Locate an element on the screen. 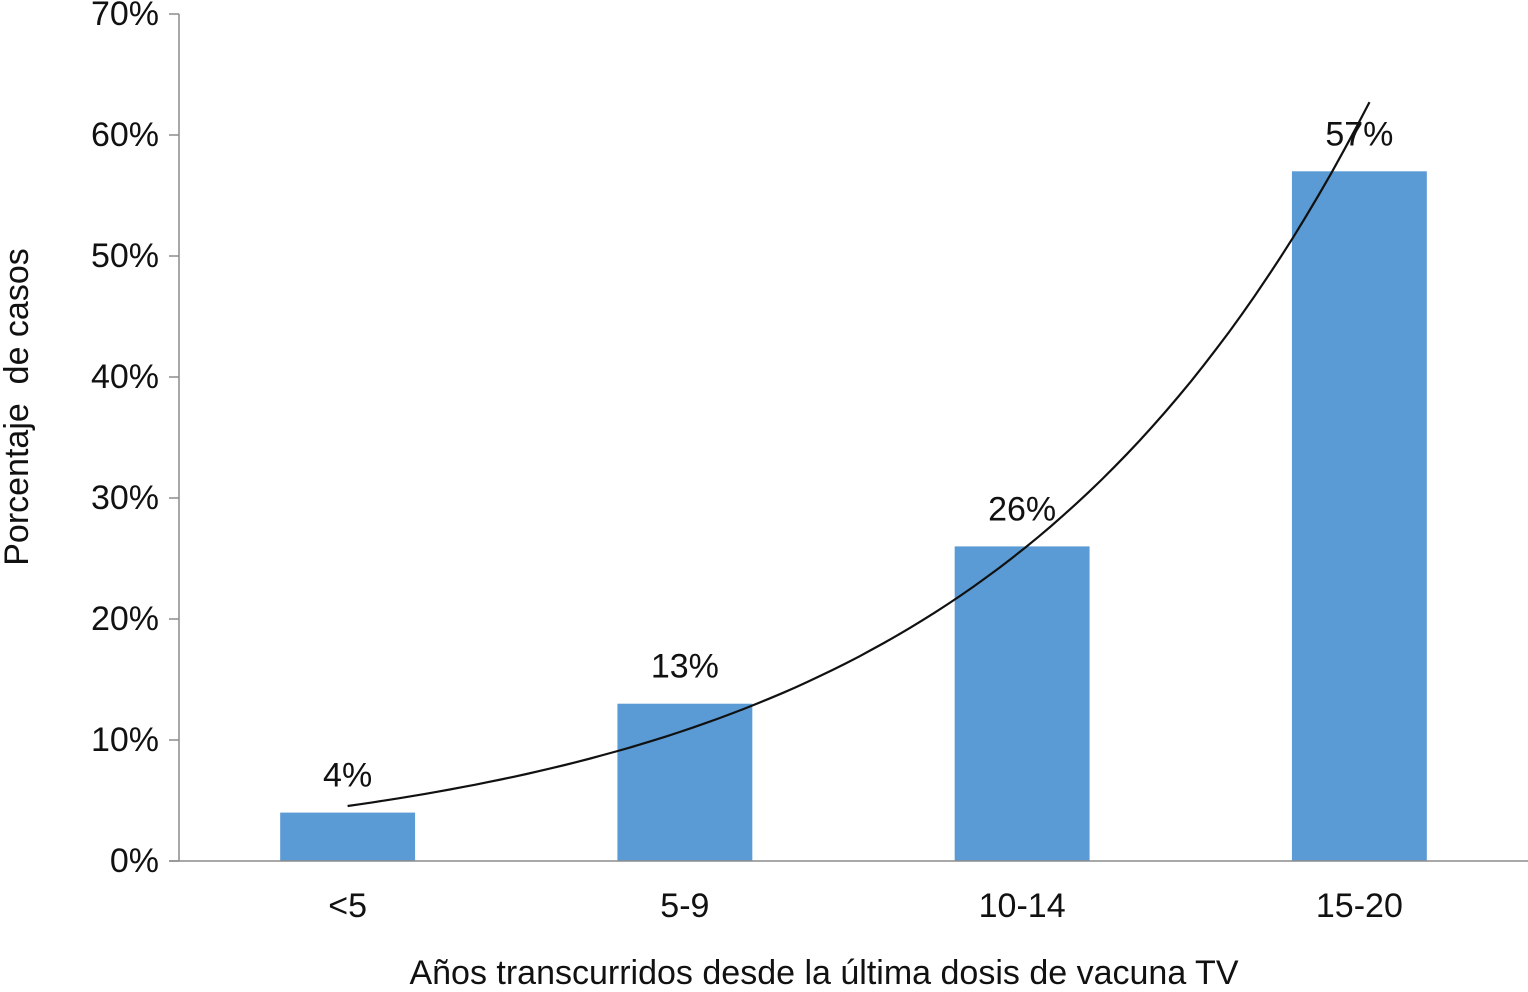 Image resolution: width=1528 pixels, height=992 pixels. y-ticks-group: 0% 10% 20% 30% 40% 50% 60% 70% is located at coordinates (135, 440).